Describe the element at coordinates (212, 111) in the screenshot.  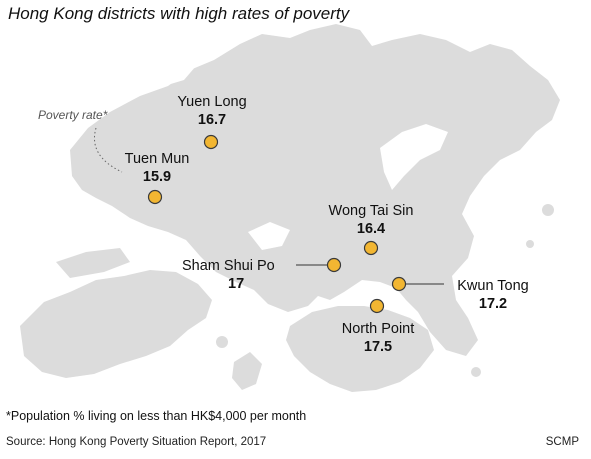
I see `label-yuen-long: Yuen Long 16.7` at that location.